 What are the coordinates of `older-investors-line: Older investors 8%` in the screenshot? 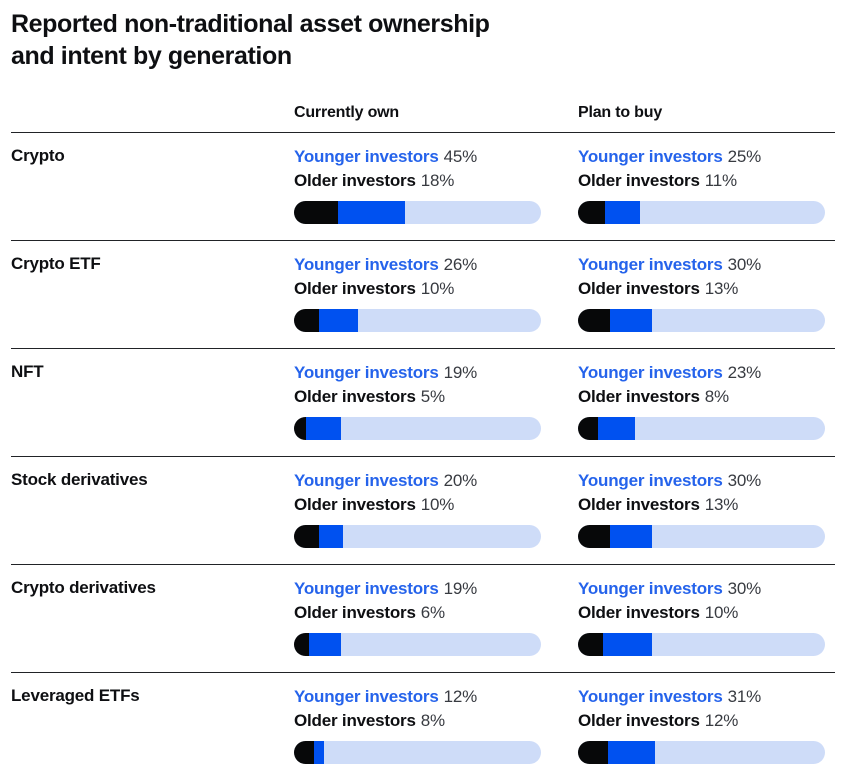 It's located at (417, 721).